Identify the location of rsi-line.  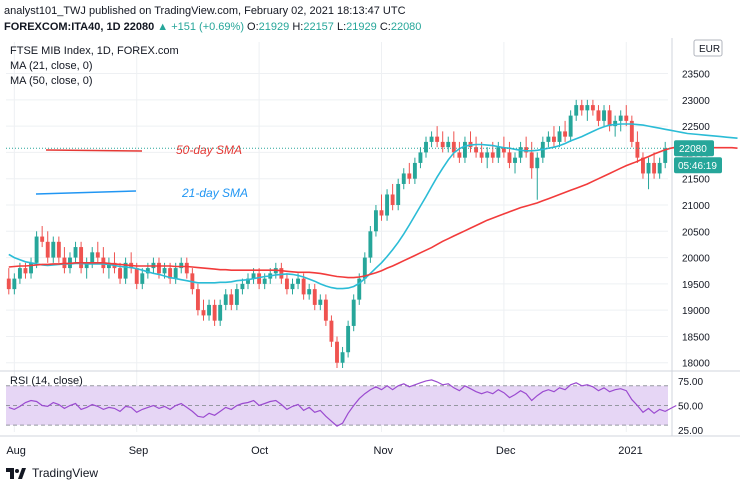
(342, 403).